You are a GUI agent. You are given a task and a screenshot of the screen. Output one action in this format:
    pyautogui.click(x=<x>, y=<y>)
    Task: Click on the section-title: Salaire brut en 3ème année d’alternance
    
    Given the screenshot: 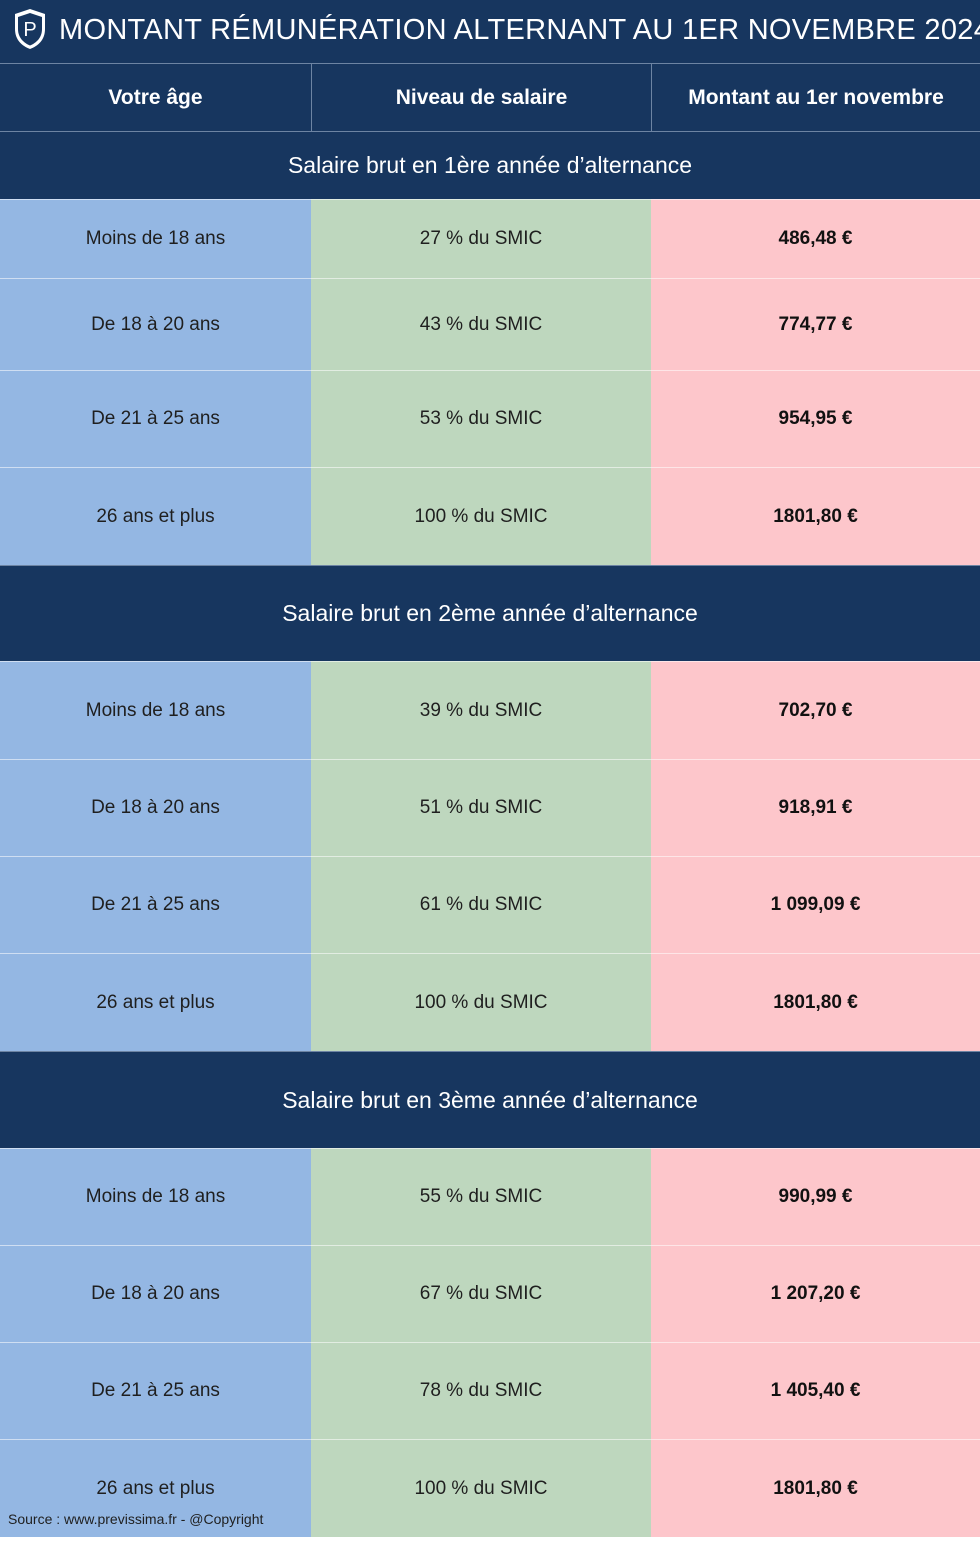 What is the action you would take?
    pyautogui.click(x=490, y=1099)
    